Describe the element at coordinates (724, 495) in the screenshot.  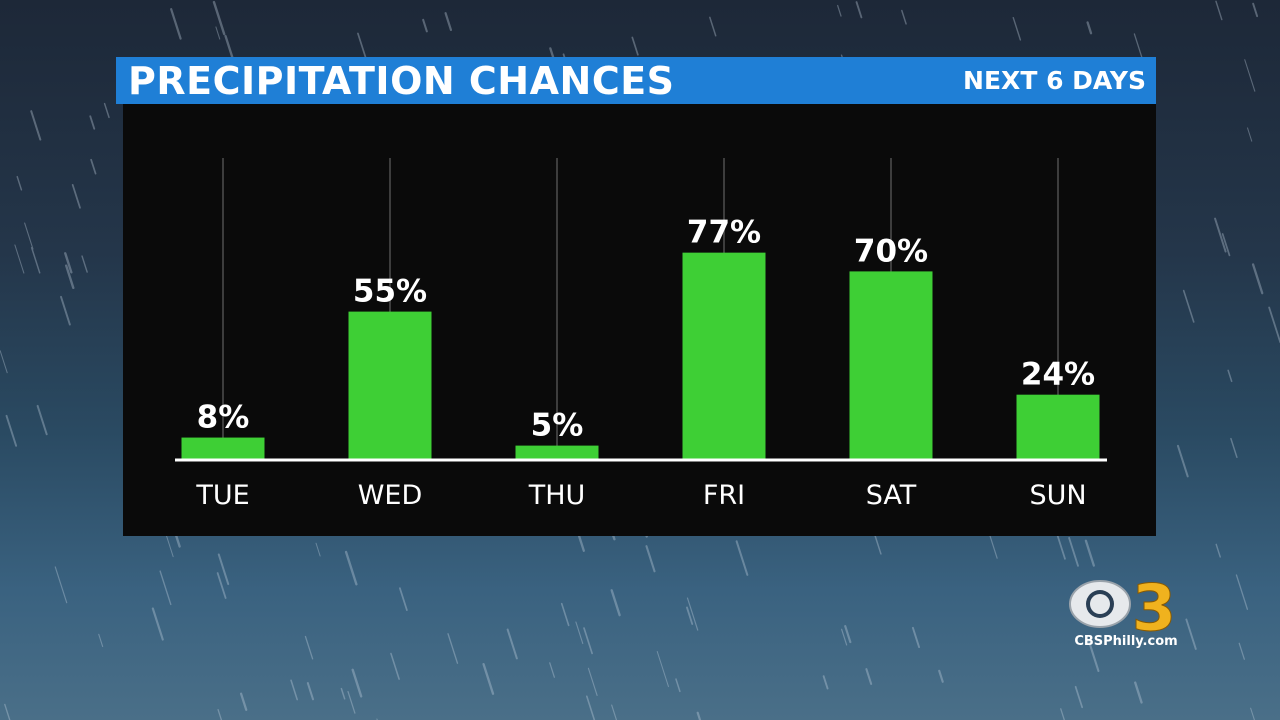
I see `category-label-fri: FRI` at that location.